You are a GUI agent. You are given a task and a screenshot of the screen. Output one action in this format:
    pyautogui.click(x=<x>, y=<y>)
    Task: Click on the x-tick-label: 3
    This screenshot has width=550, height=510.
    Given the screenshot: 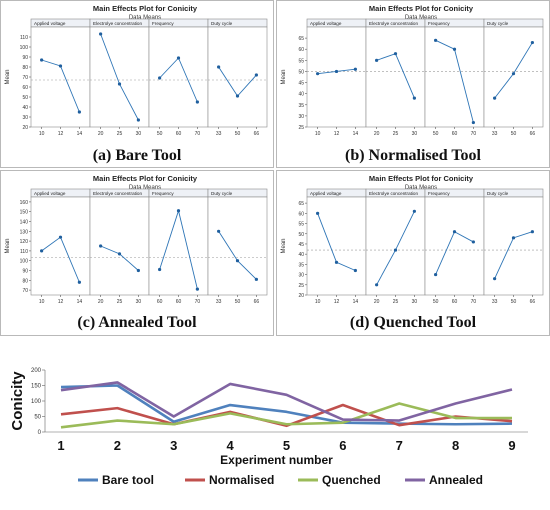 What is the action you would take?
    pyautogui.click(x=173, y=445)
    